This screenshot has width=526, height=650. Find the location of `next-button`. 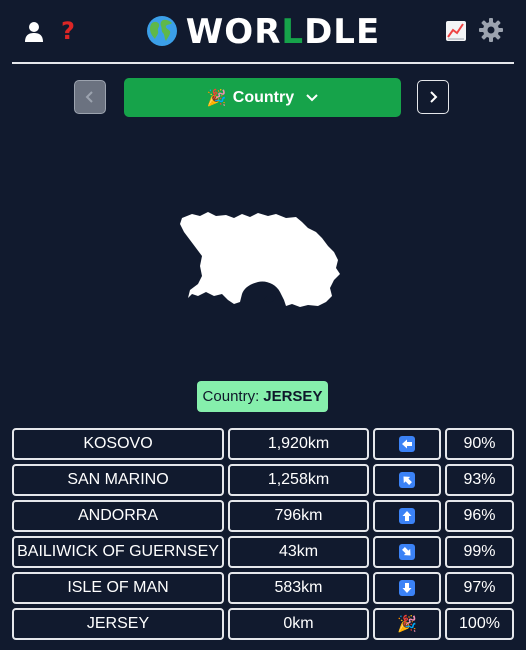

next-button is located at coordinates (433, 97).